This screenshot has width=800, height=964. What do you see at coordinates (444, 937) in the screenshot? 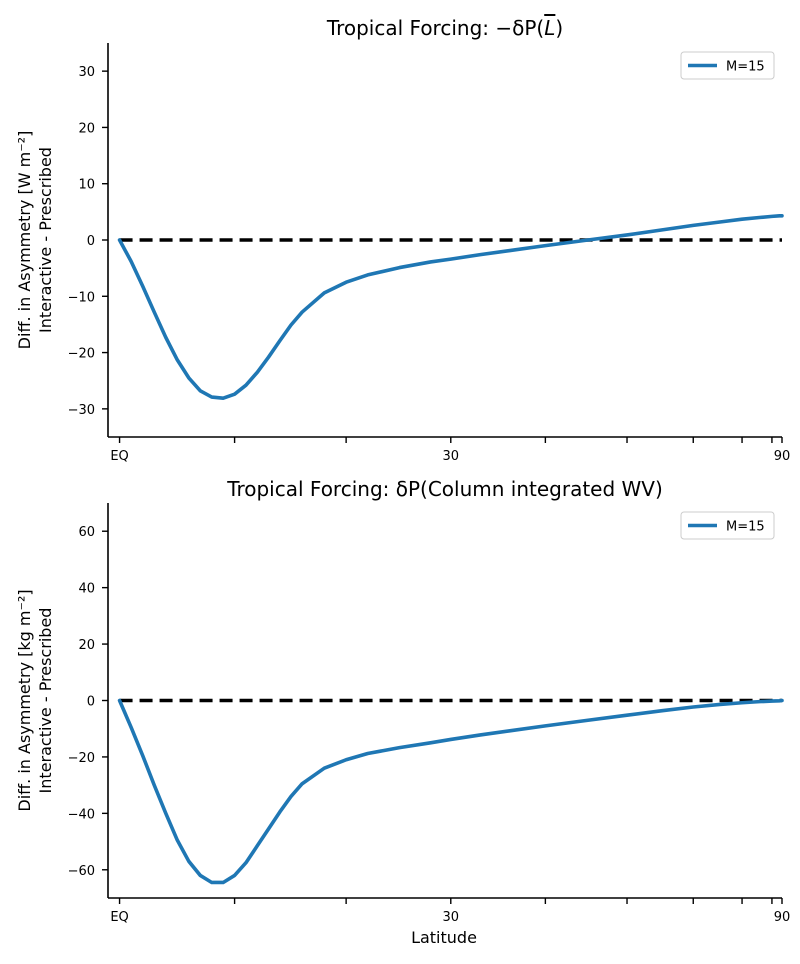
I see `x-axis-label: Latitude` at bounding box center [444, 937].